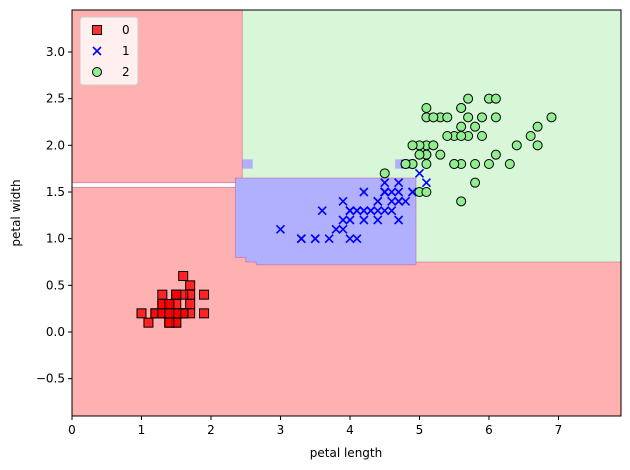 The height and width of the screenshot is (470, 630). What do you see at coordinates (72, 430) in the screenshot?
I see `x-tick-label: 0` at bounding box center [72, 430].